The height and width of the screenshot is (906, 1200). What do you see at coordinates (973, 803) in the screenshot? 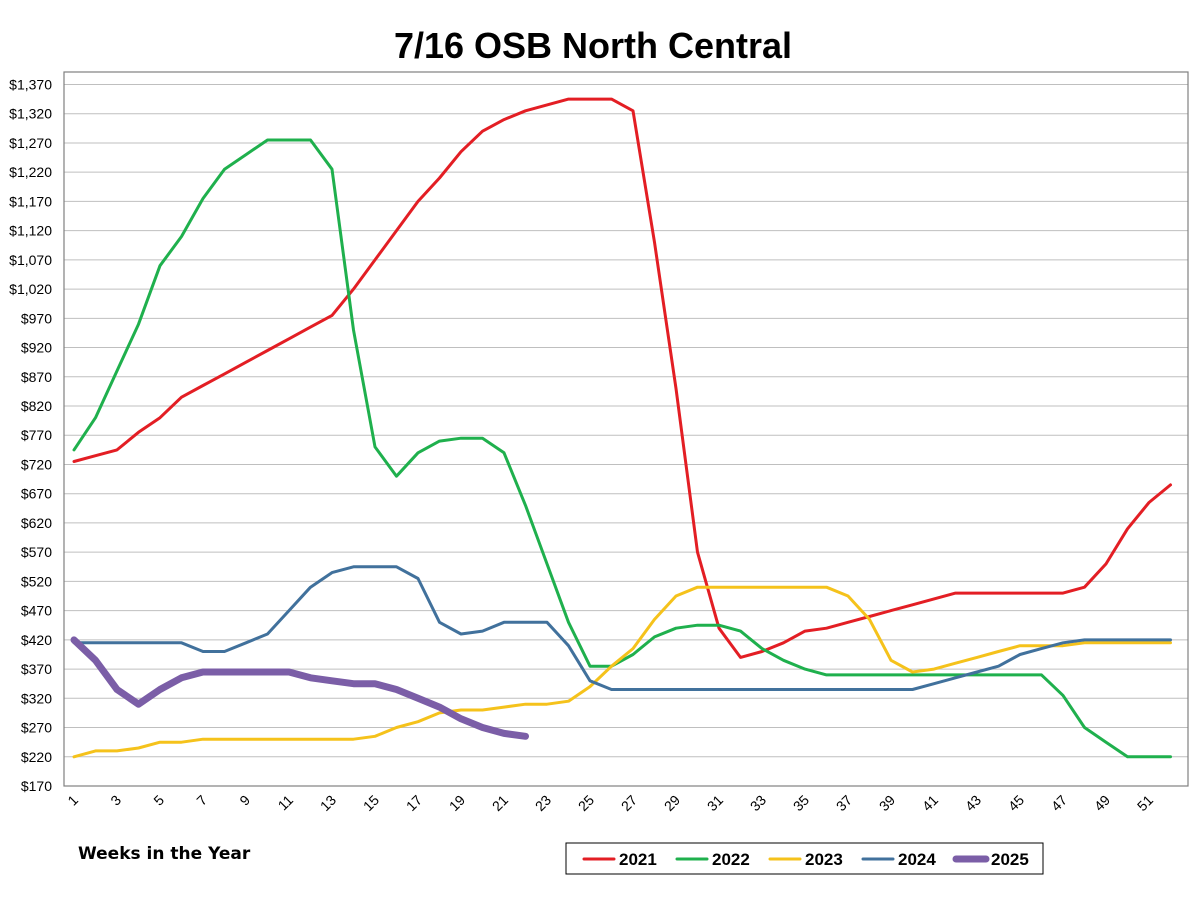
I see `x-tick-label: 43` at bounding box center [973, 803].